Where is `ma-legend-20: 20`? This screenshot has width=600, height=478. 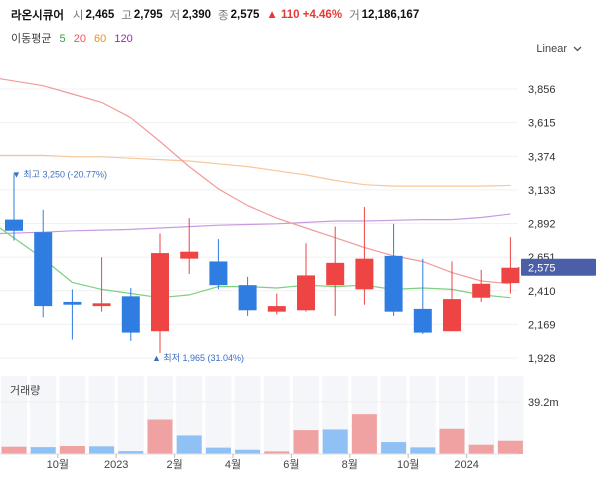 ma-legend-20: 20 is located at coordinates (79, 39).